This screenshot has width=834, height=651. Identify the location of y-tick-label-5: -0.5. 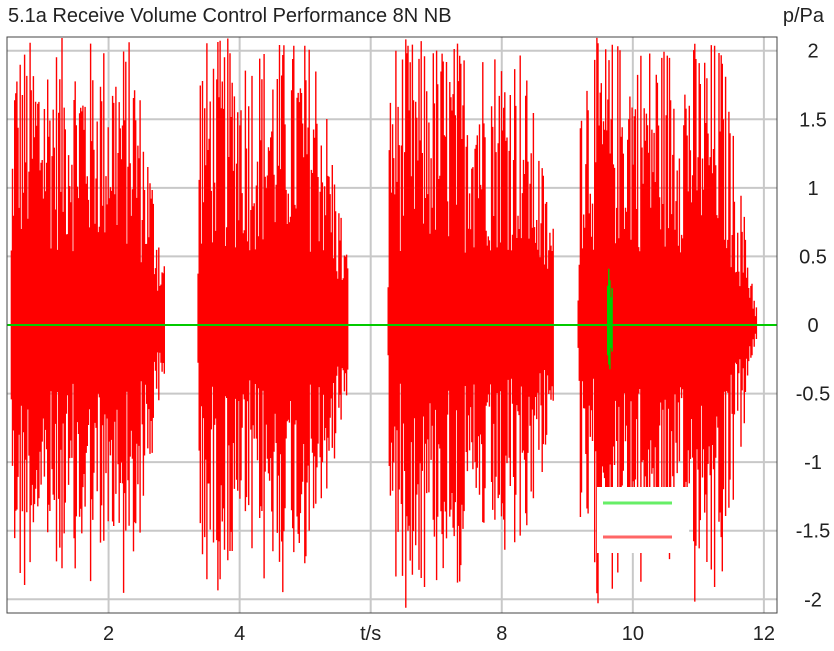
(813, 395).